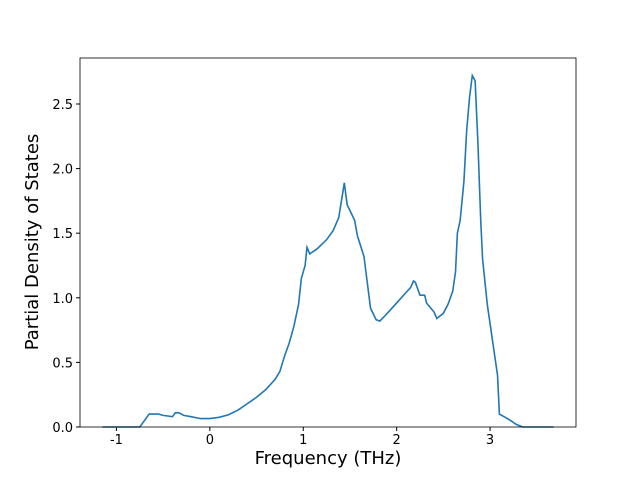 The height and width of the screenshot is (480, 640). I want to click on y-tick-label: 0.5, so click(62, 363).